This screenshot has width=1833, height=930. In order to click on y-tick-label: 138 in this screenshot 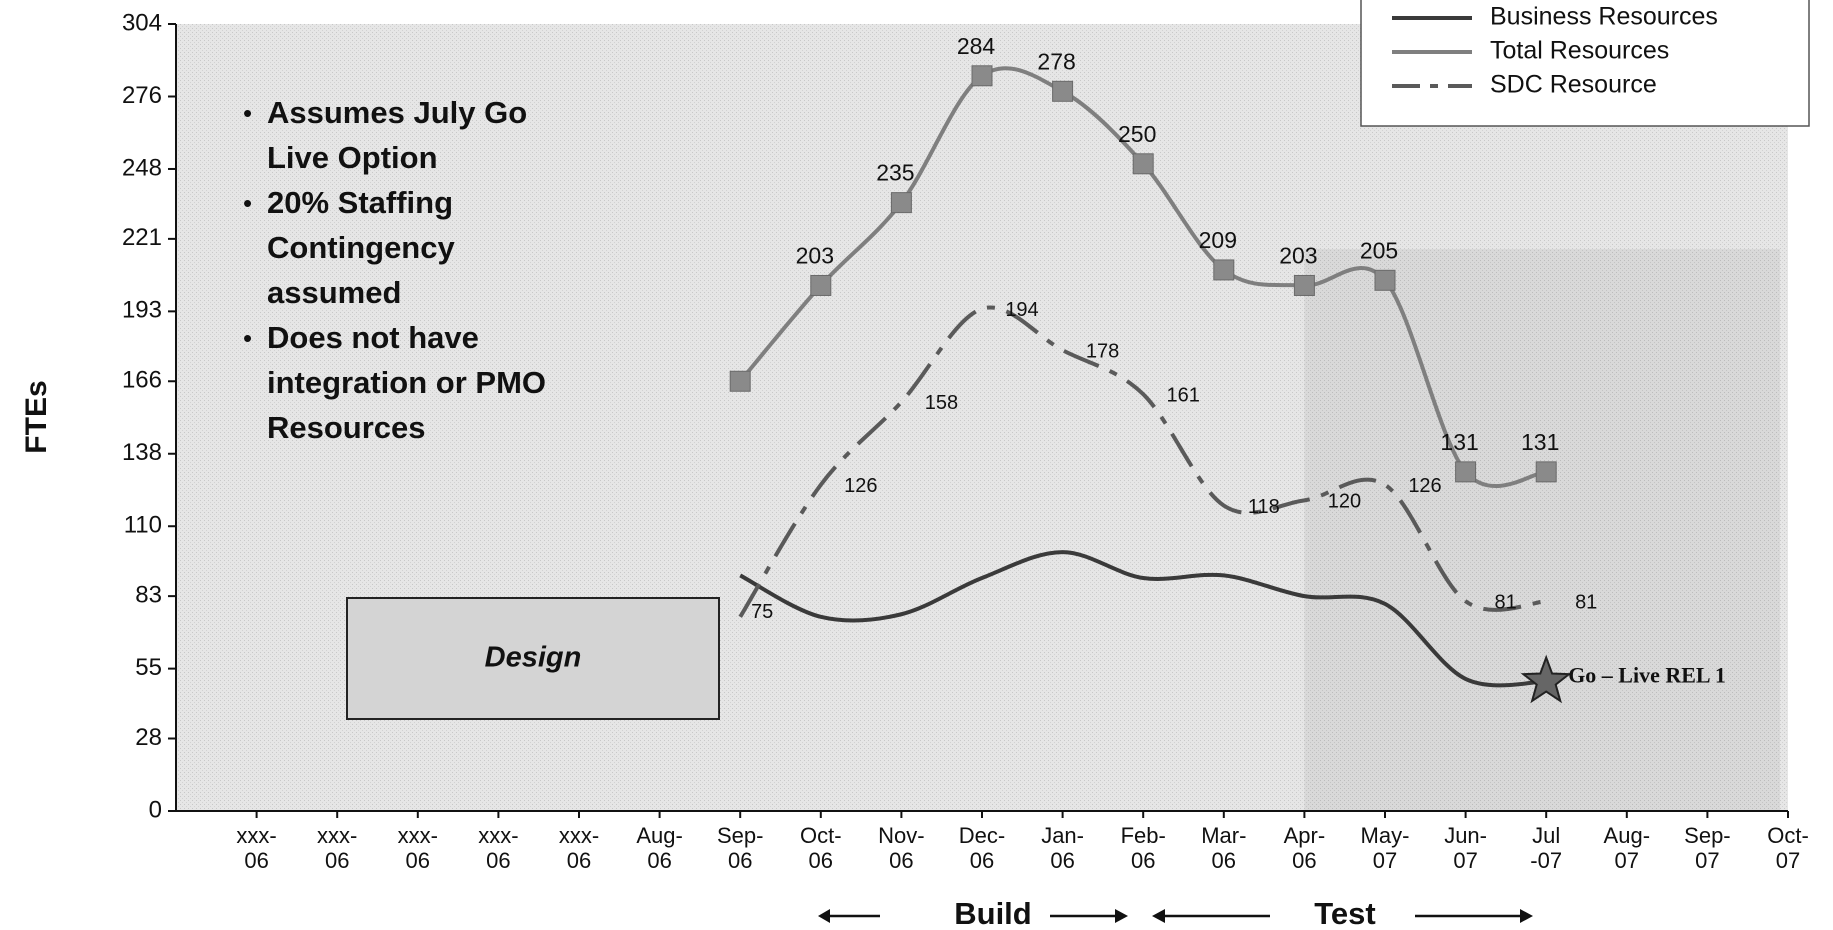, I will do `click(142, 452)`.